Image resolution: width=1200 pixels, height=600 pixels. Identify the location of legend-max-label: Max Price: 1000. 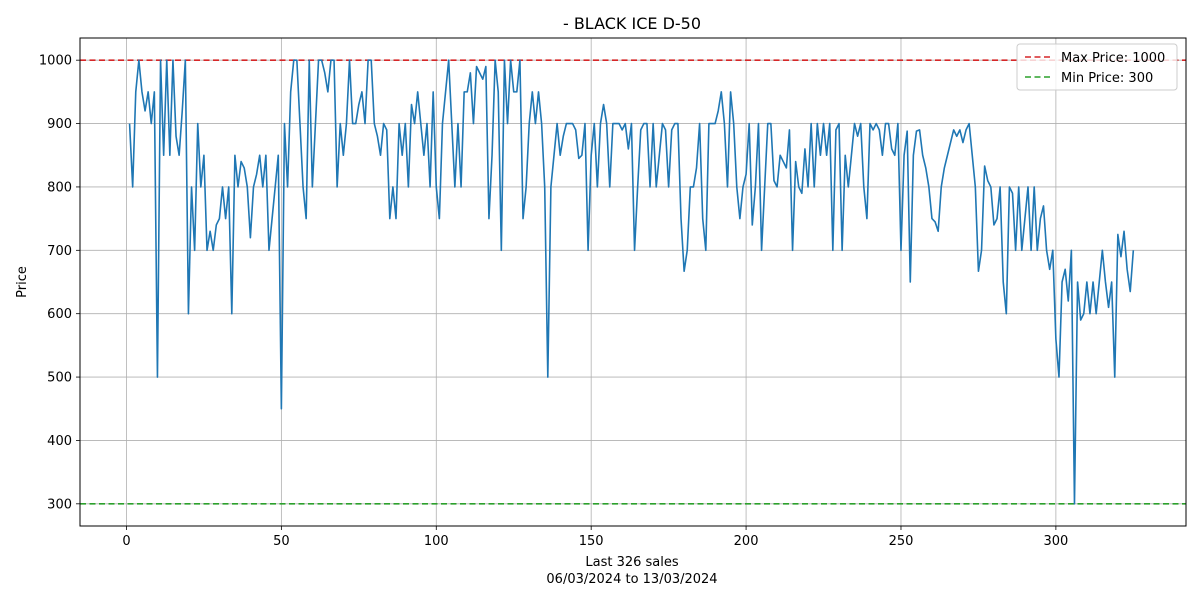
(1113, 58).